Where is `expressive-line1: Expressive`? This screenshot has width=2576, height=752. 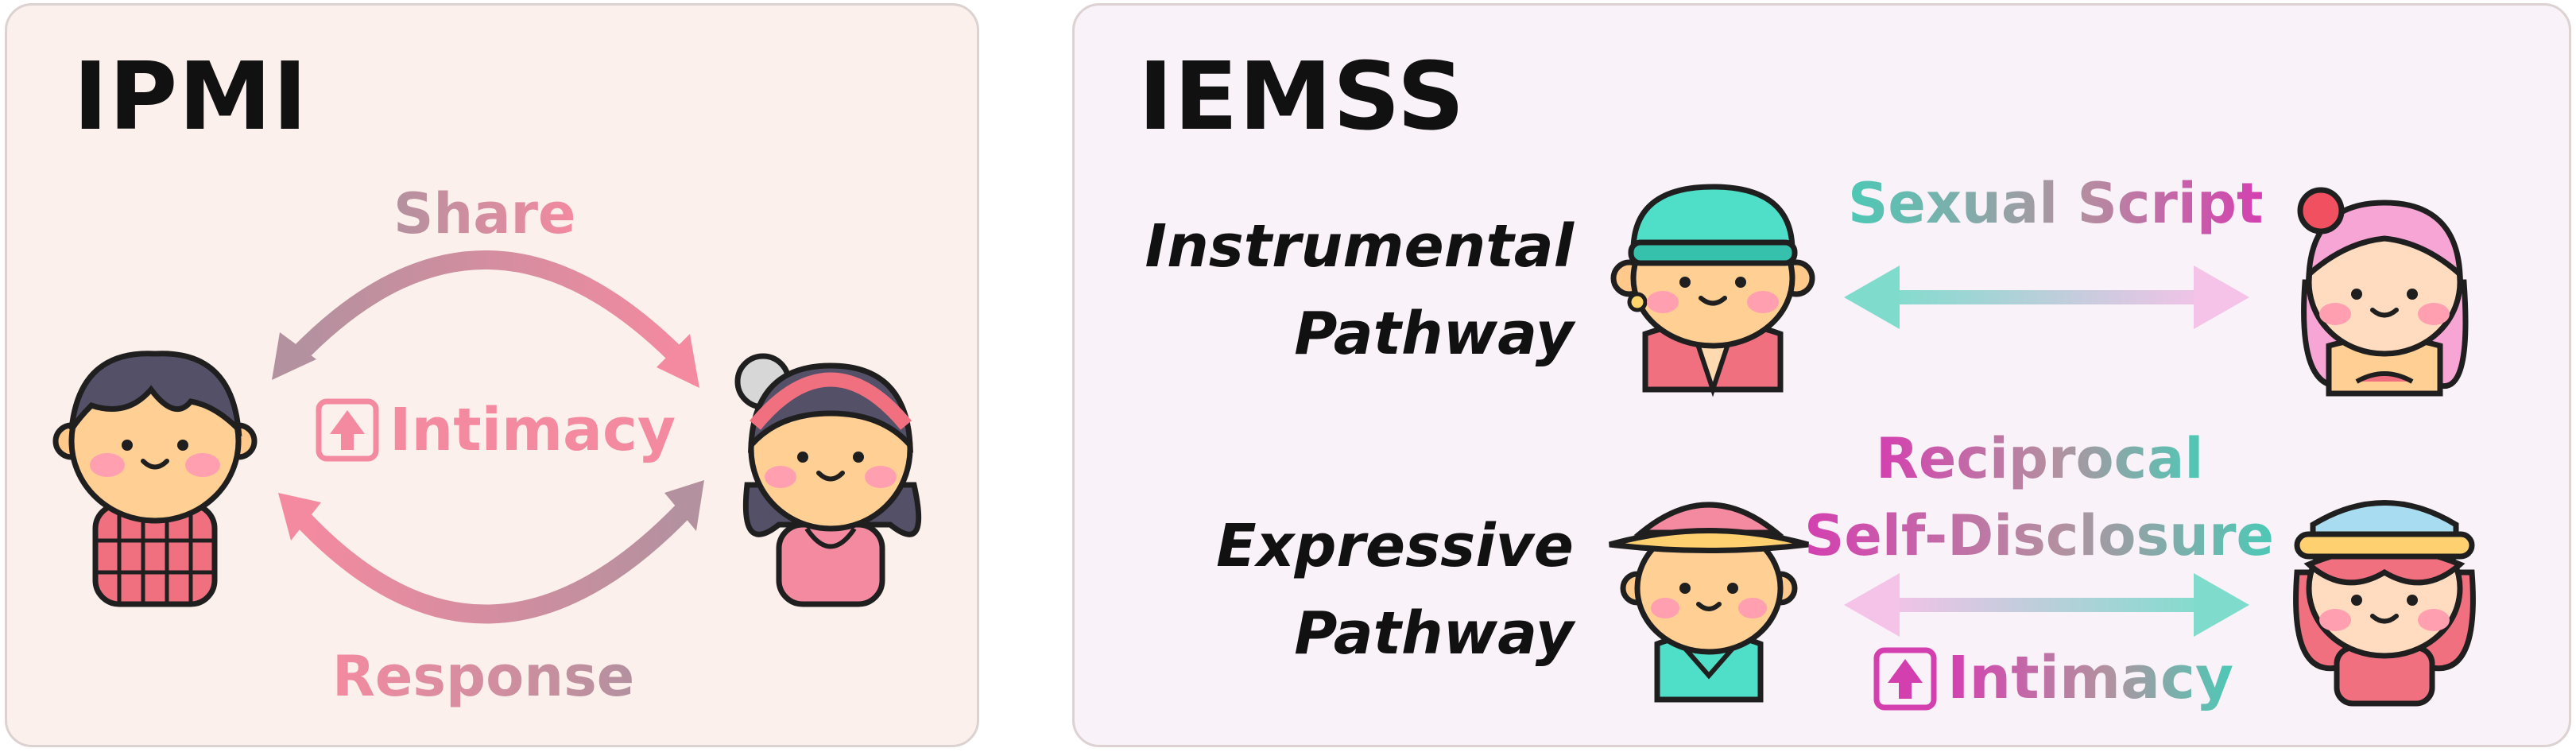 expressive-line1: Expressive is located at coordinates (1395, 546).